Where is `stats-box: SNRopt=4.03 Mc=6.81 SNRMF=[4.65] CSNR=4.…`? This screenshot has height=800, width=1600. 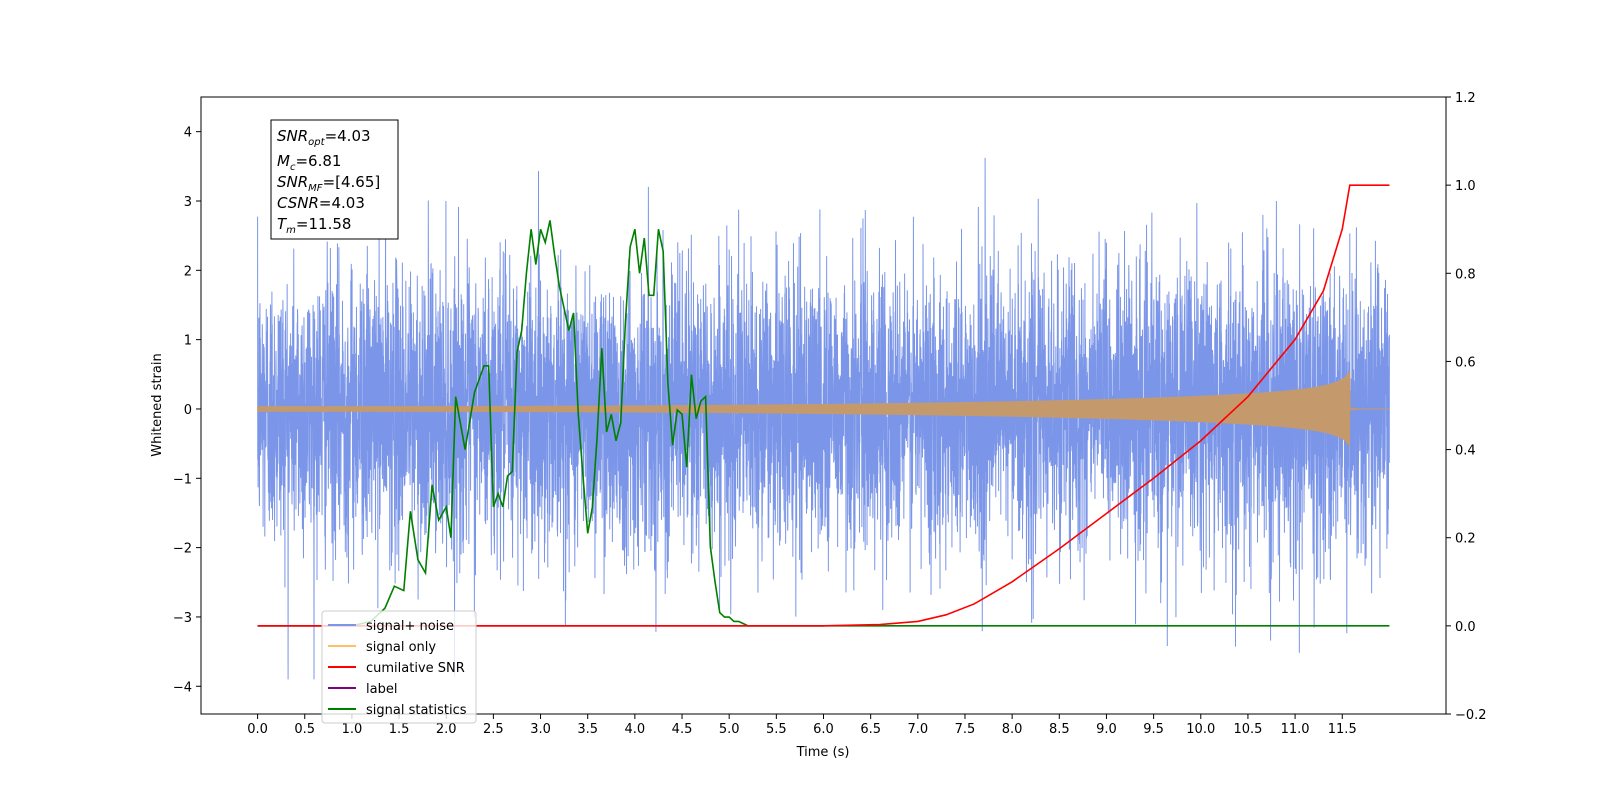 stats-box: SNRopt=4.03 Mc=6.81 SNRMF=[4.65] CSNR=4.… is located at coordinates (334, 179).